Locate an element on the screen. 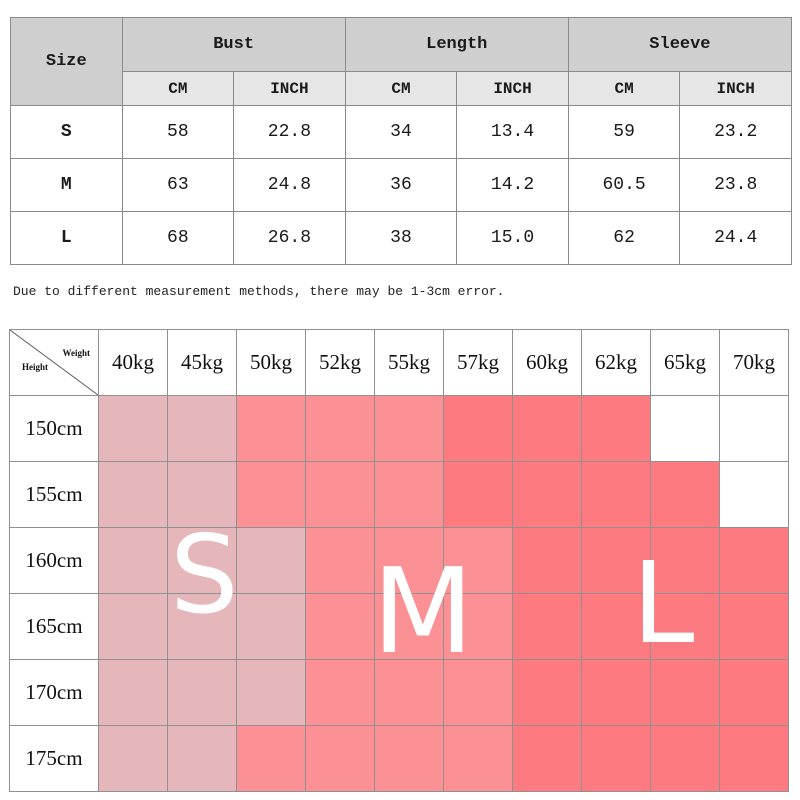  value-cell: 23.2 is located at coordinates (735, 132).